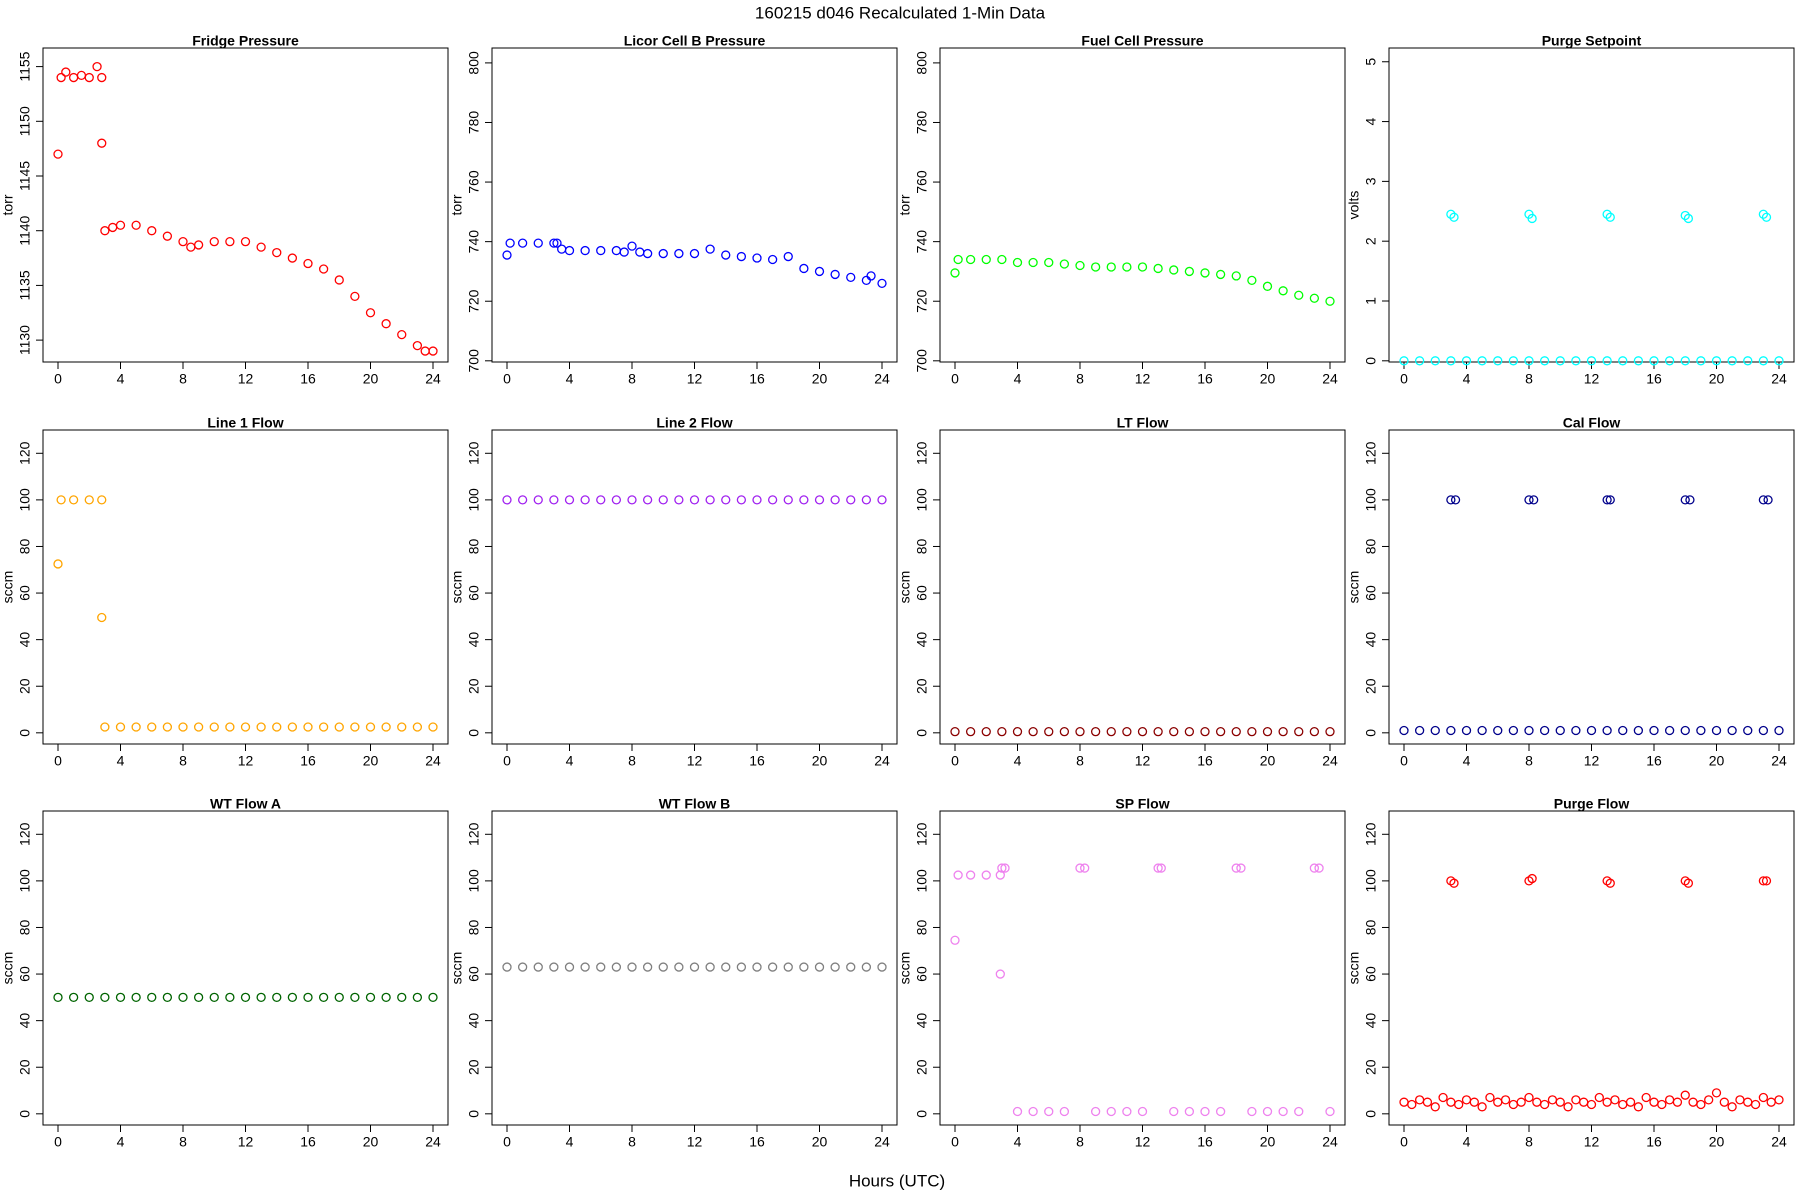 This screenshot has width=1800, height=1200. I want to click on y-tick-label: 1135, so click(25, 285).